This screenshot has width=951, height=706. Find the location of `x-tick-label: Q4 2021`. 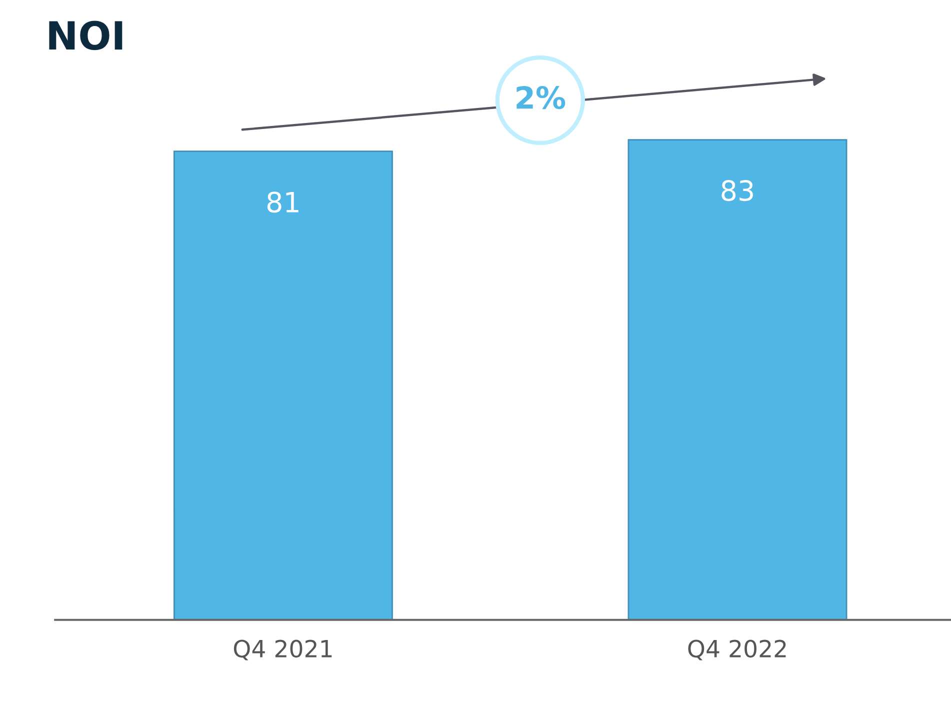

x-tick-label: Q4 2021 is located at coordinates (283, 650).